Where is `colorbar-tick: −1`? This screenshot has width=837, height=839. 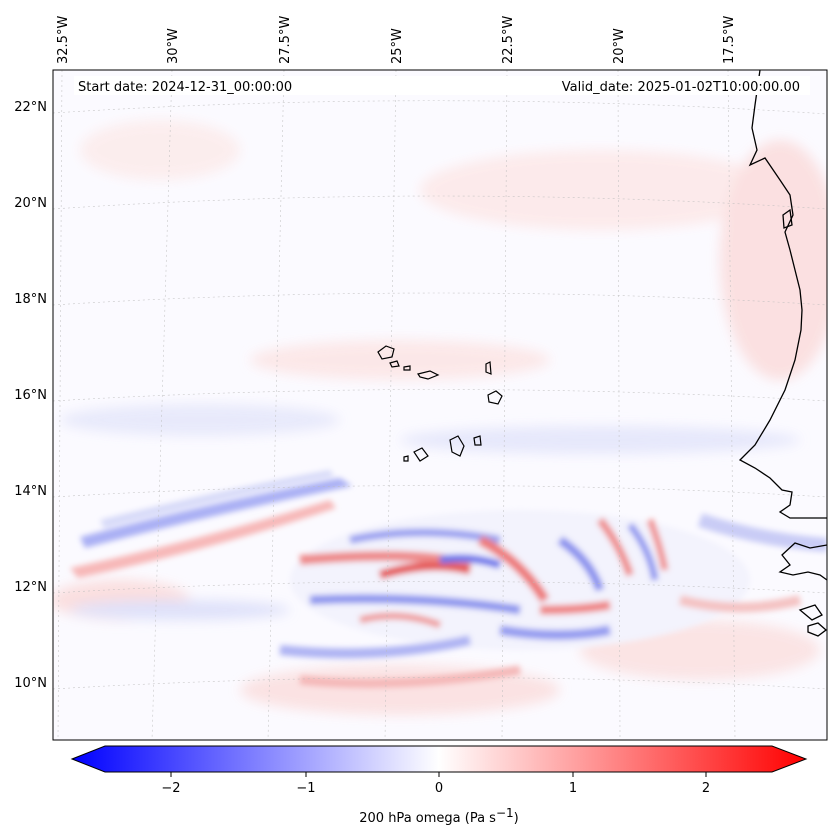 colorbar-tick: −1 is located at coordinates (305, 788).